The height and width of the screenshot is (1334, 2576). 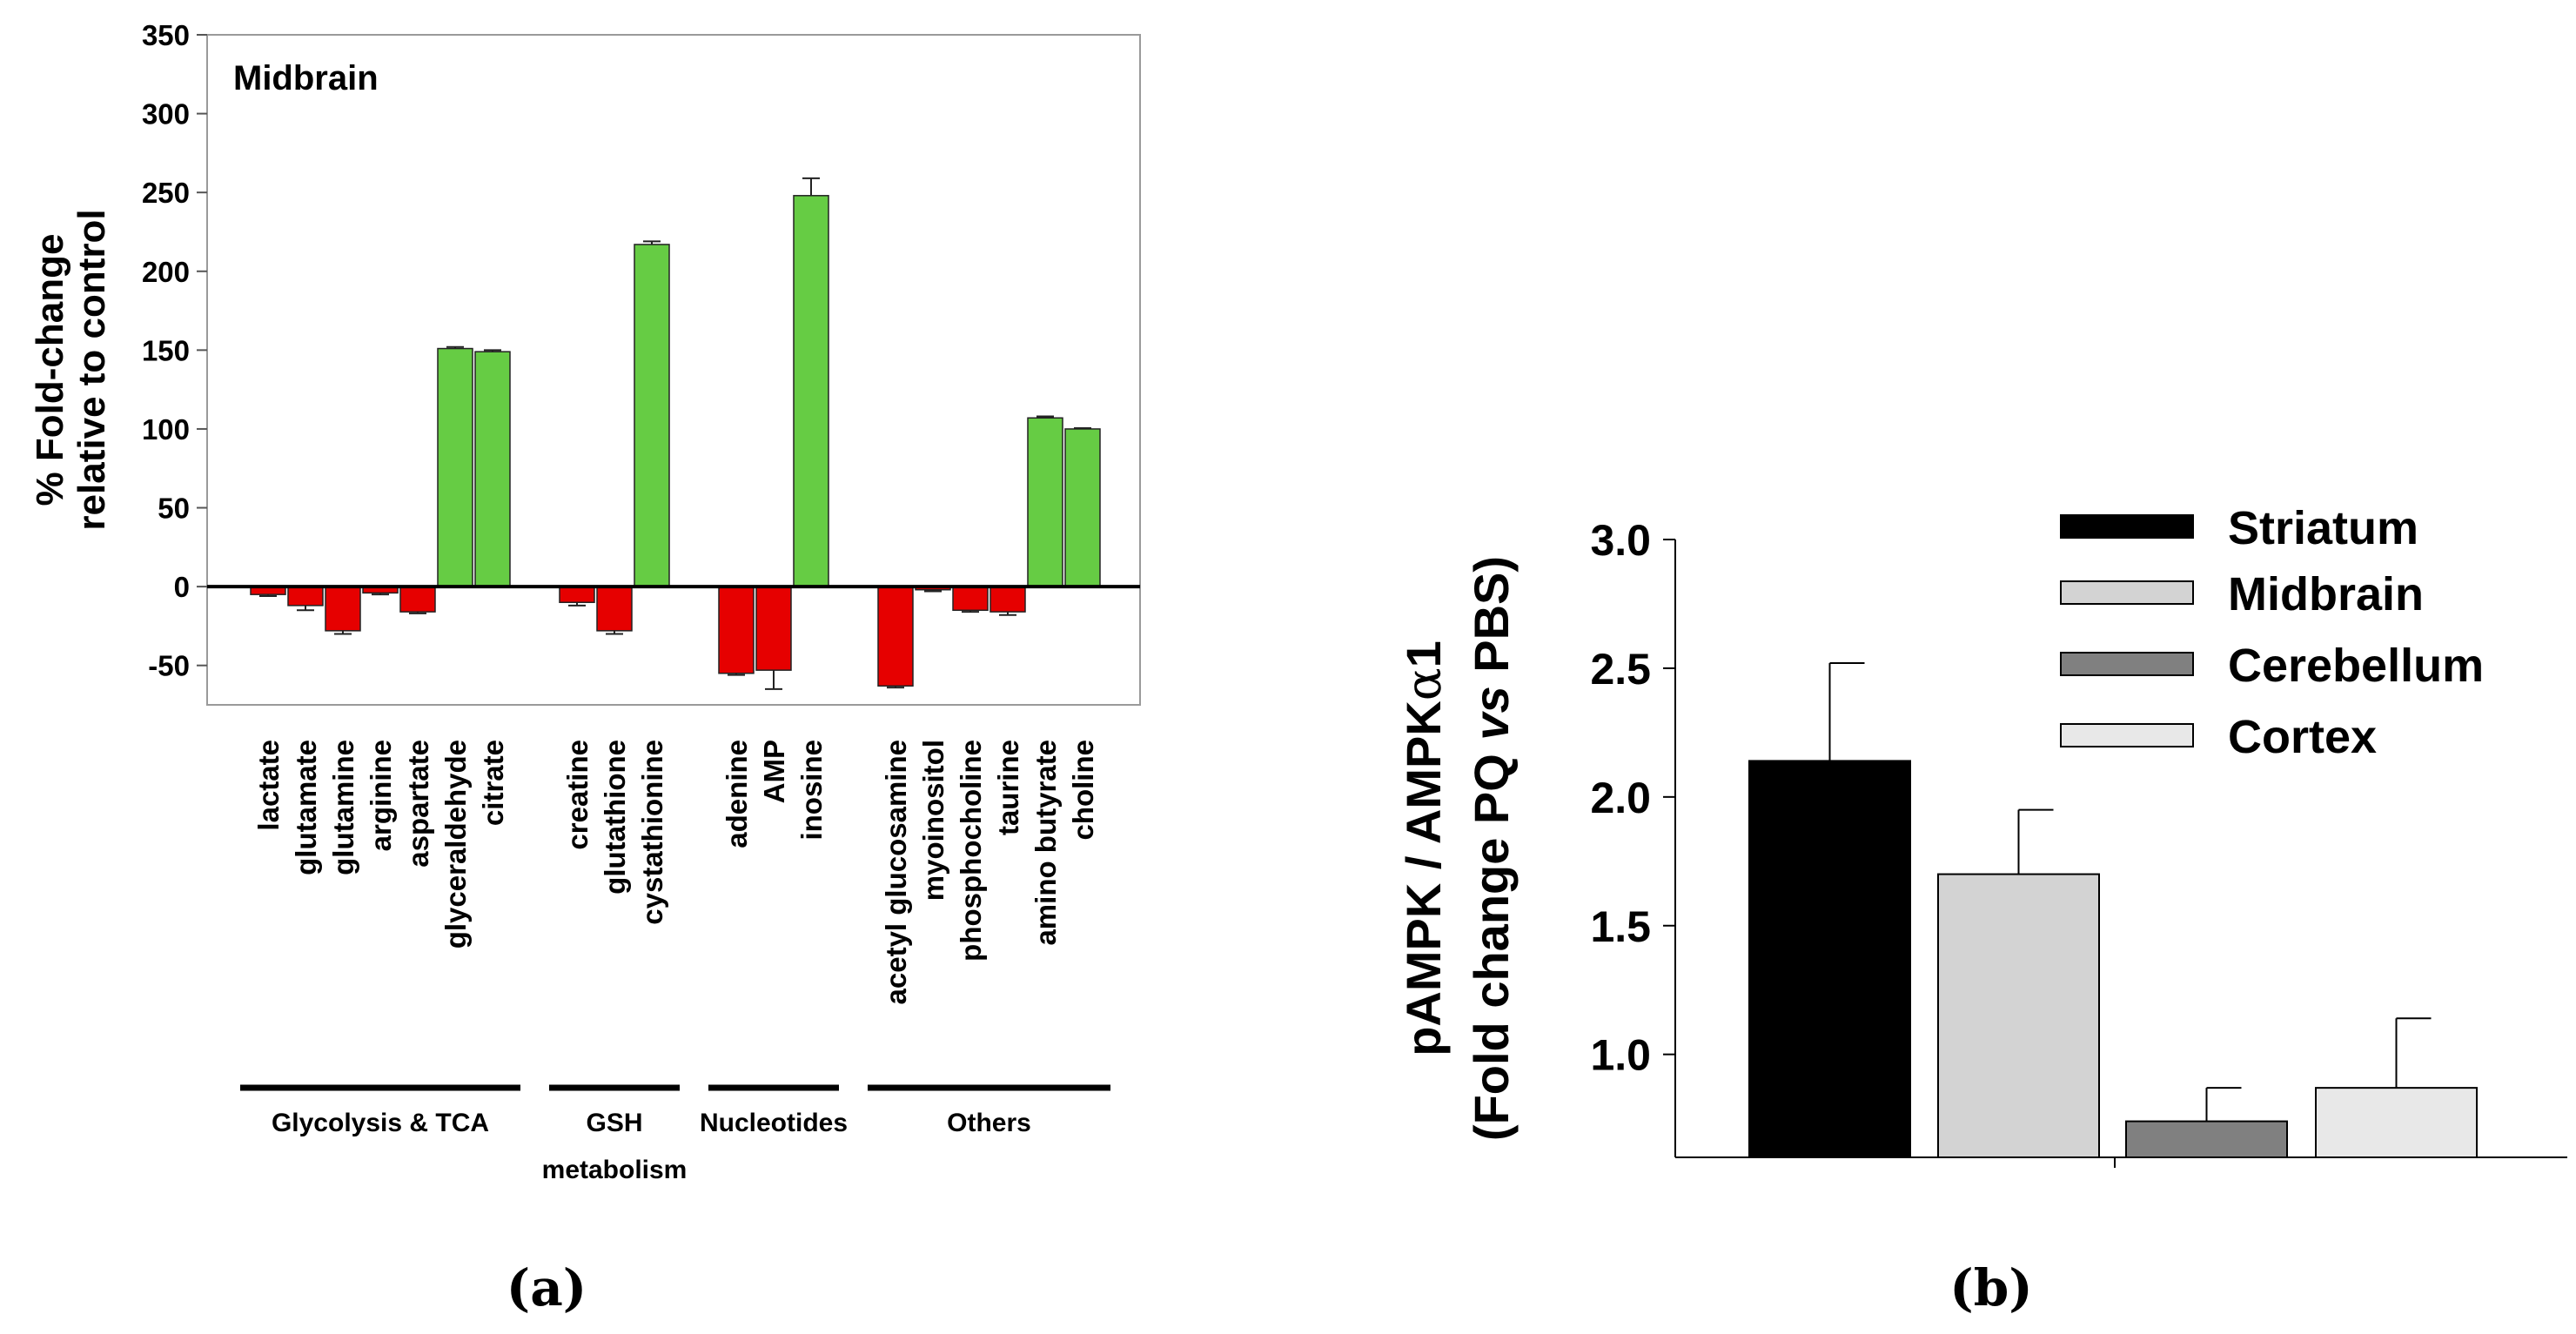 What do you see at coordinates (577, 594) in the screenshot?
I see `bar-creatine` at bounding box center [577, 594].